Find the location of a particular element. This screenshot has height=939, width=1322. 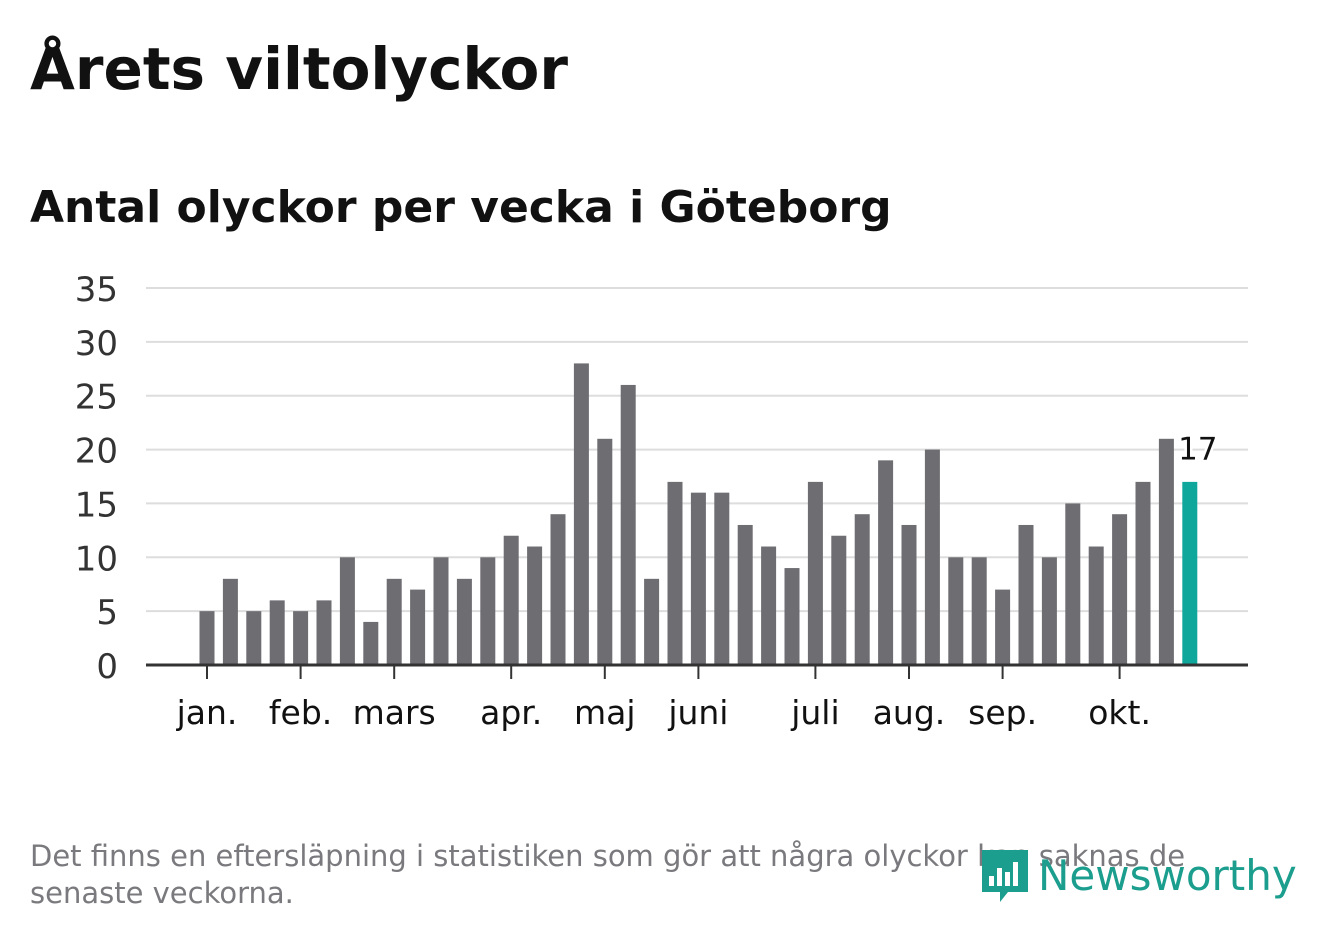

y-tick-label: 25 is located at coordinates (96, 398).